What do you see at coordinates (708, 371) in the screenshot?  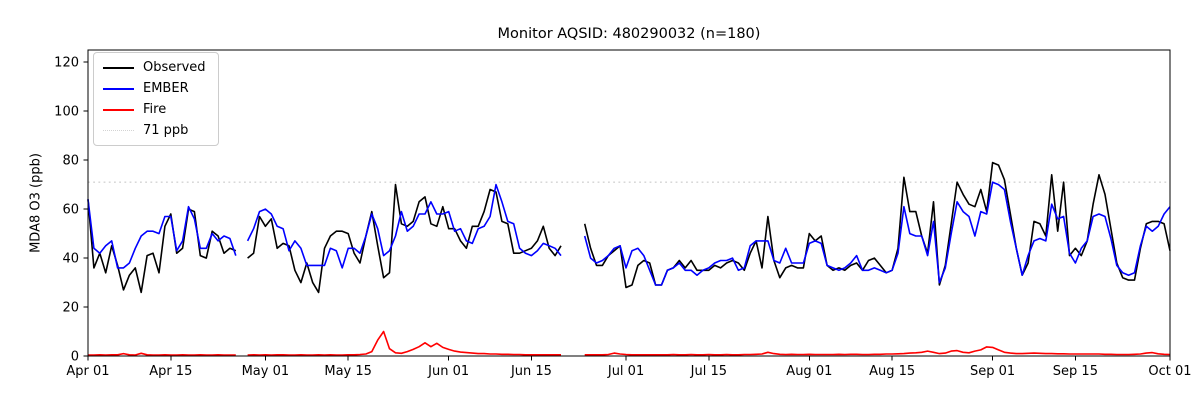 I see `tick-label: Jul 15` at bounding box center [708, 371].